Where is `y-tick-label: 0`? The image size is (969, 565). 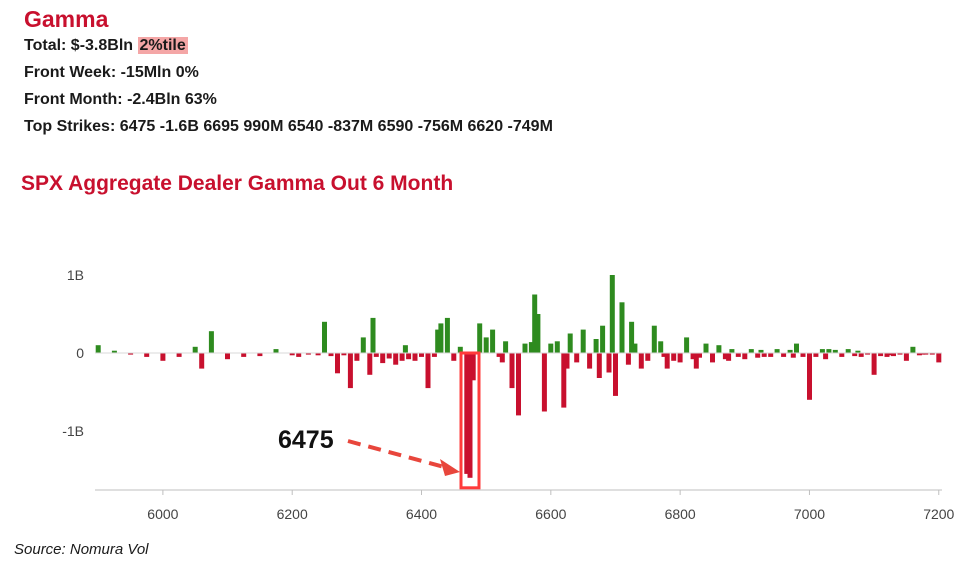 y-tick-label: 0 is located at coordinates (80, 353).